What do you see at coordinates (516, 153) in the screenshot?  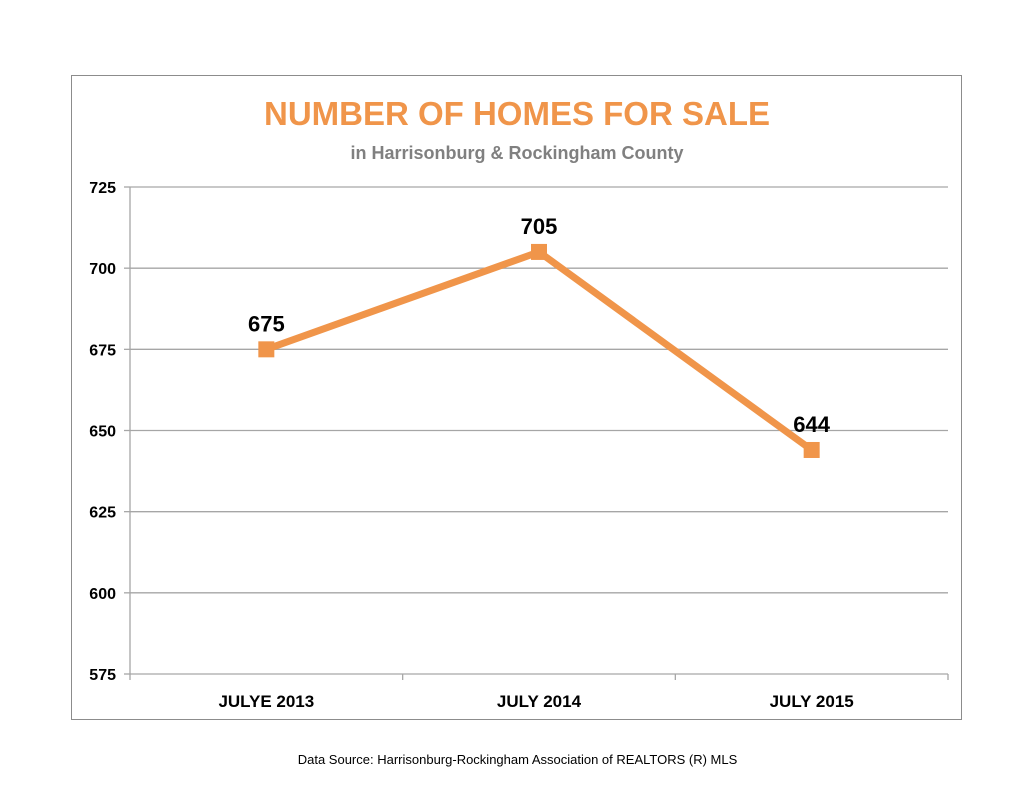 I see `chart-subtitle: in Harrisonburg & Rockingham County` at bounding box center [516, 153].